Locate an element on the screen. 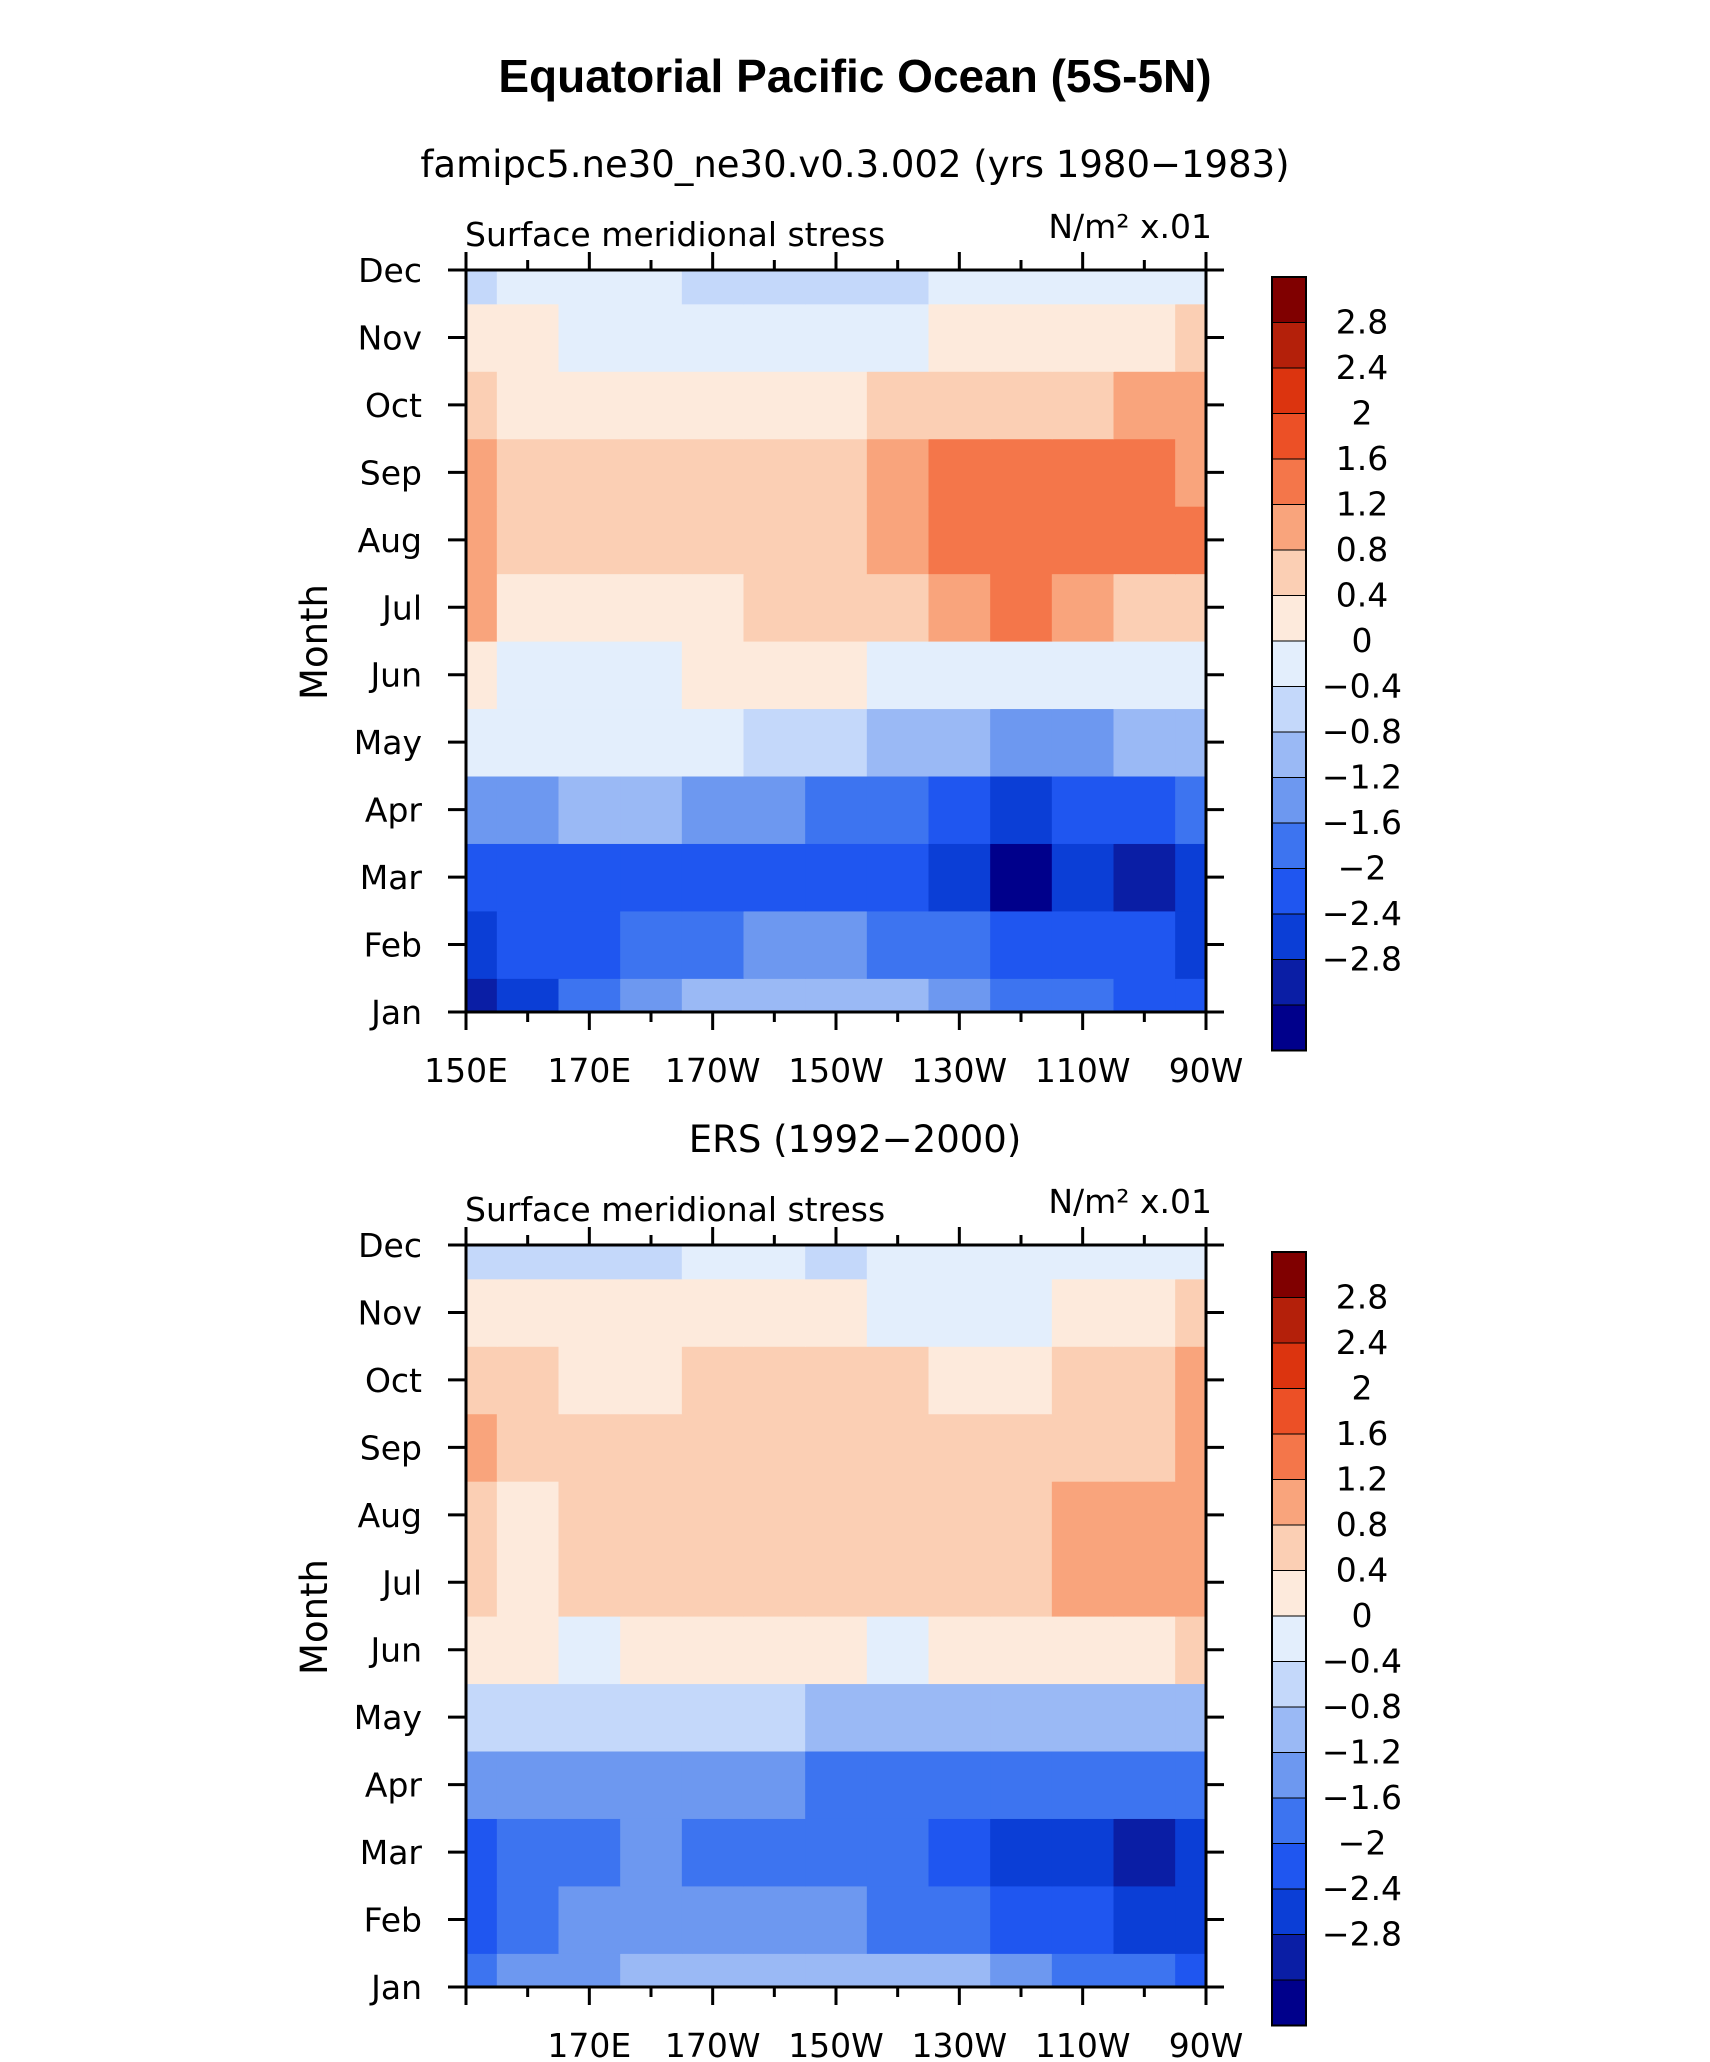  y-tick-label: Feb is located at coordinates (393, 1920).